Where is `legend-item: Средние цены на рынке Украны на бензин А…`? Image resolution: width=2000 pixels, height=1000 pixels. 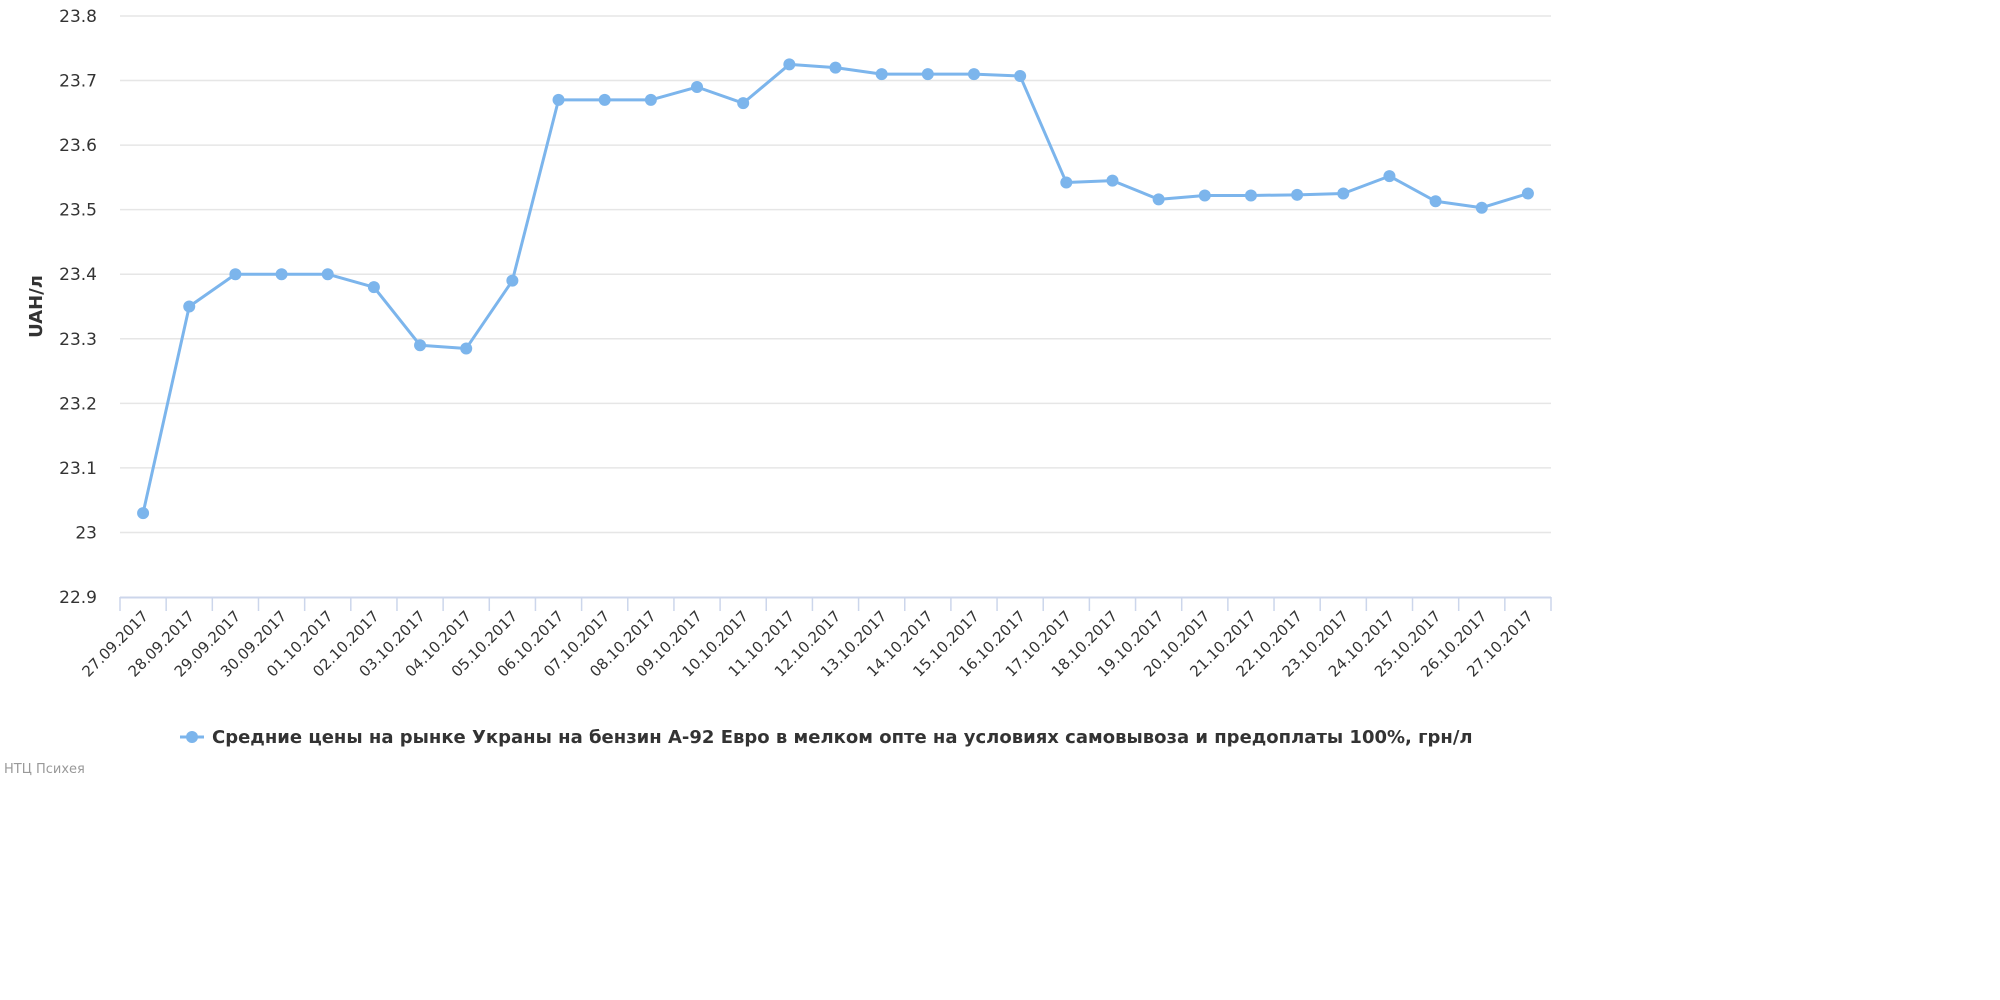 legend-item: Средние цены на рынке Украны на бензин А… is located at coordinates (826, 737).